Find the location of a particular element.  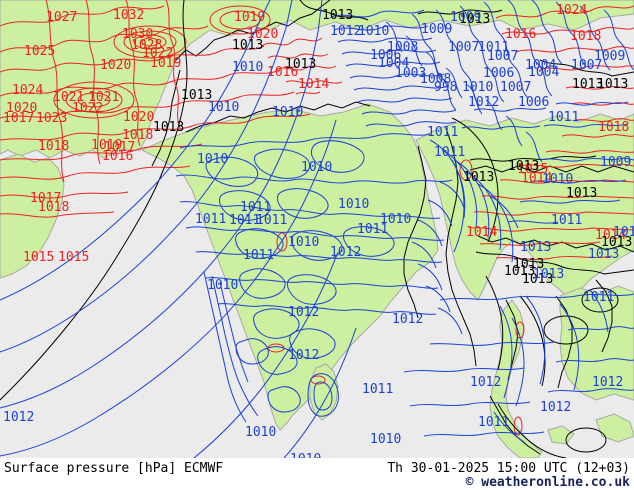

isobar-1011-india is located at coordinates (310, 210).